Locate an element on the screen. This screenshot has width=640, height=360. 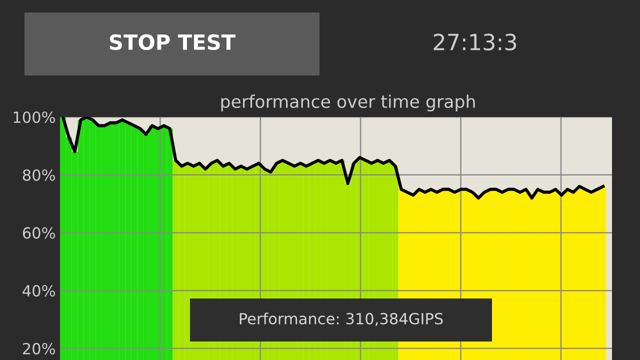
text: 27:13:3 is located at coordinates (475, 42).